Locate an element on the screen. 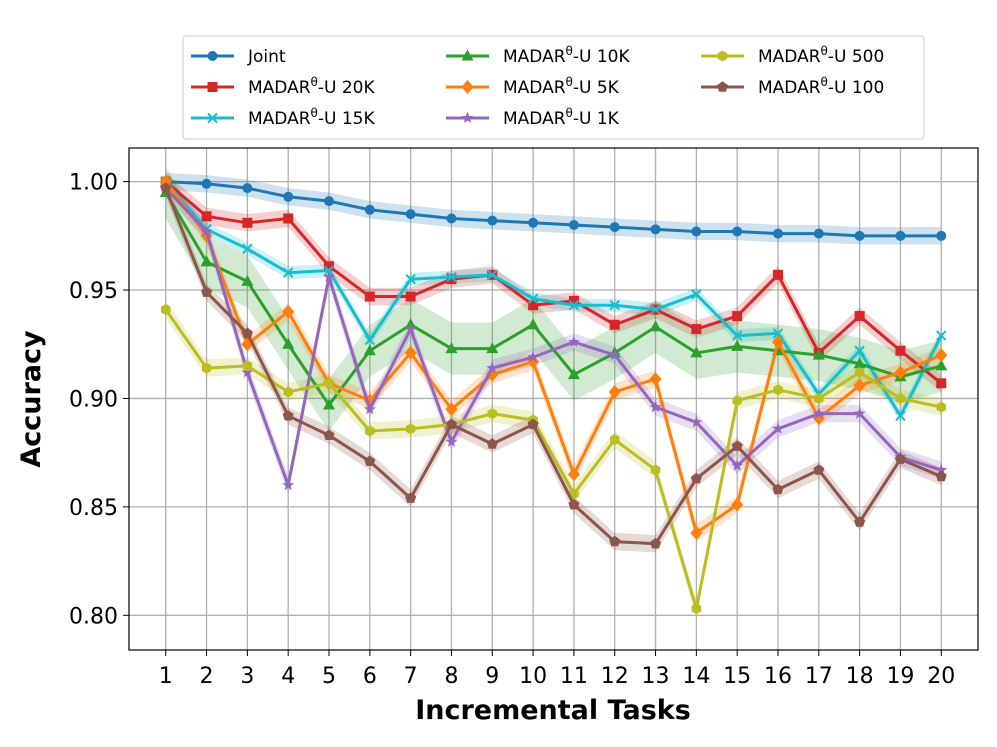 This screenshot has height=747, width=997. legend-entry: MADARθ-U 10K is located at coordinates (538, 55).